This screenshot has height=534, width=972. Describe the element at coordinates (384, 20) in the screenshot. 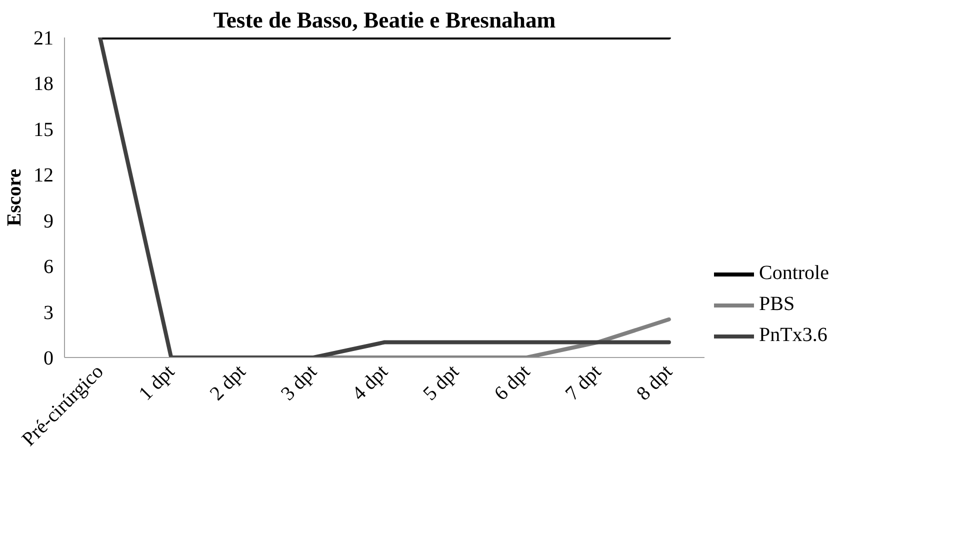

I see `chart-title: Teste de Basso, Beatie e Bresnaham` at that location.